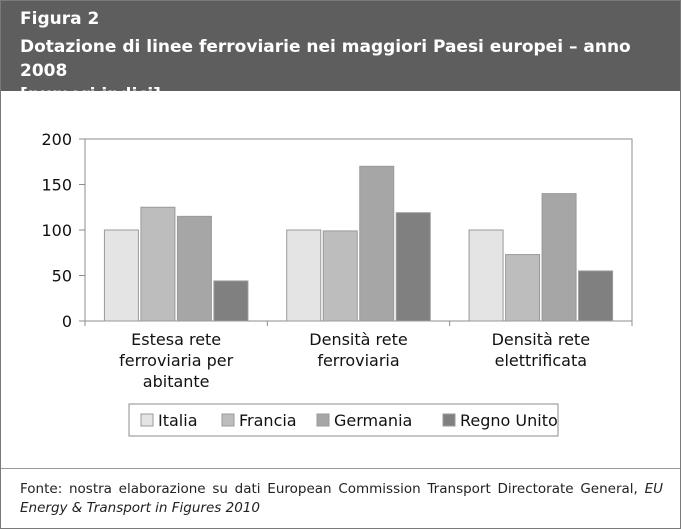 This screenshot has height=529, width=681. What do you see at coordinates (178, 420) in the screenshot?
I see `legend-label: Italia` at bounding box center [178, 420].